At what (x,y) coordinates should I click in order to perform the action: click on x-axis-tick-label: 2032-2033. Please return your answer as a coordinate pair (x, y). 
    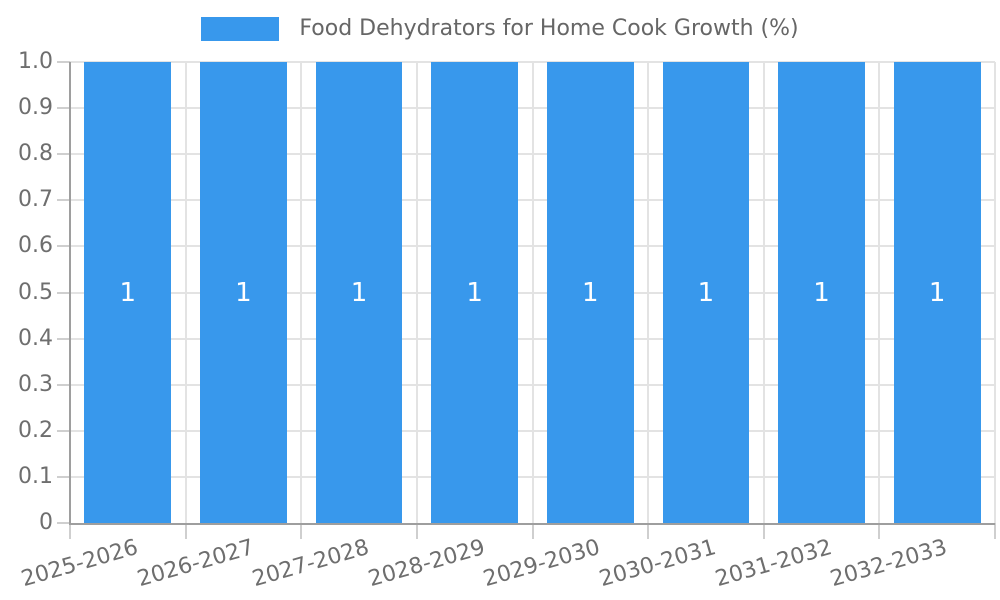
    Looking at the image, I should click on (889, 564).